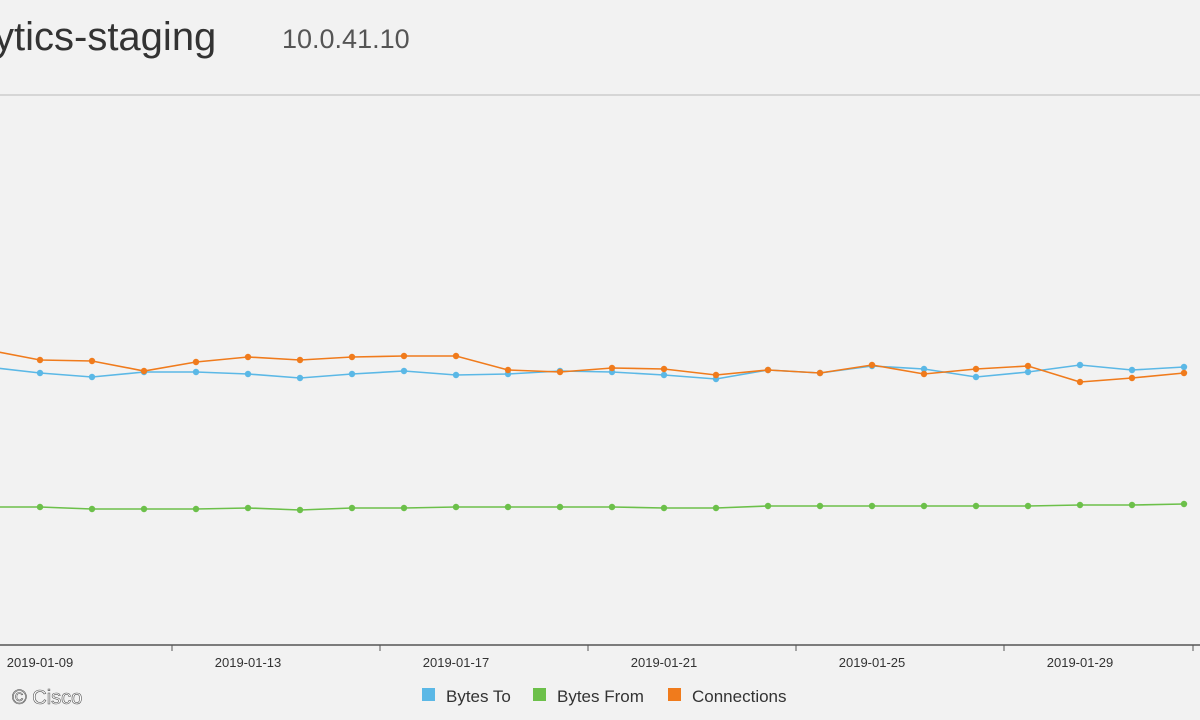  What do you see at coordinates (682, 648) in the screenshot?
I see `axis-ticks` at bounding box center [682, 648].